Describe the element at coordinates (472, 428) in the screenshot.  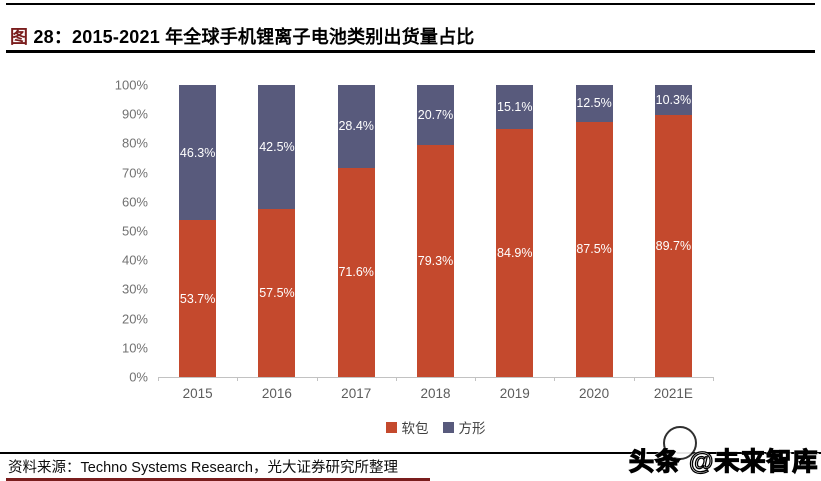
I see `legend-label: 方形` at that location.